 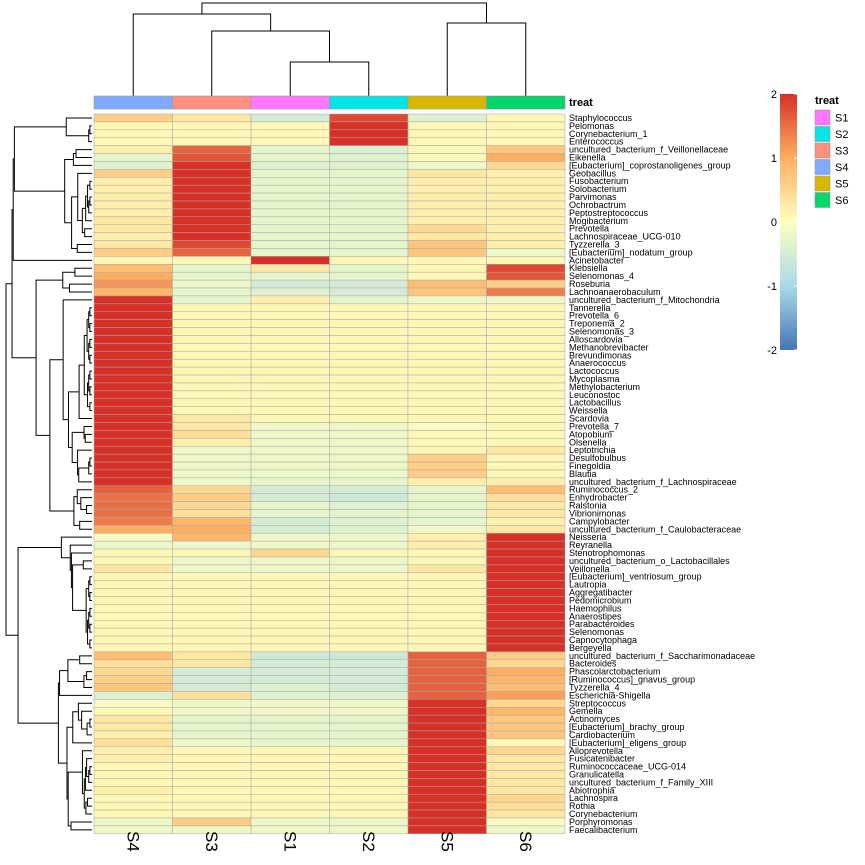 What do you see at coordinates (841, 201) in the screenshot?
I see `treat-legend-label: S6` at bounding box center [841, 201].